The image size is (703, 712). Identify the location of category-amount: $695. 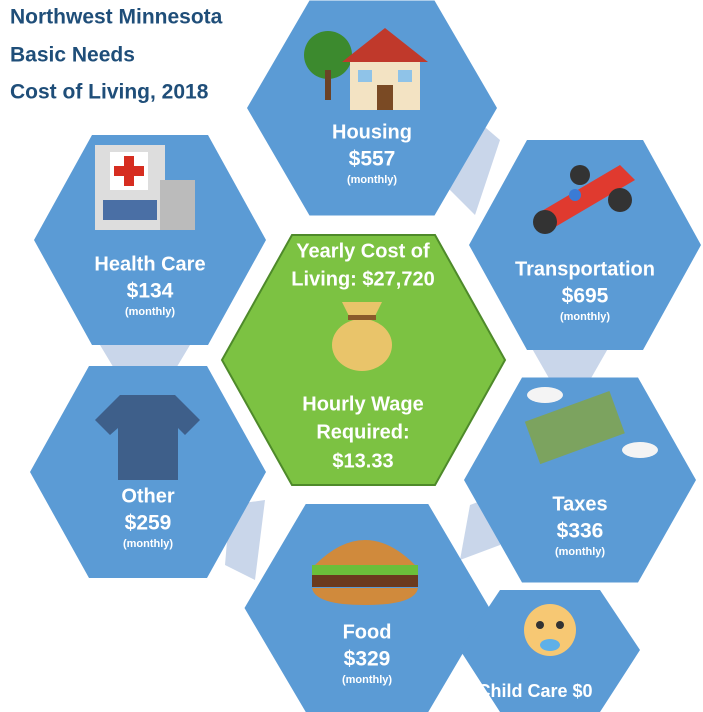
(585, 296).